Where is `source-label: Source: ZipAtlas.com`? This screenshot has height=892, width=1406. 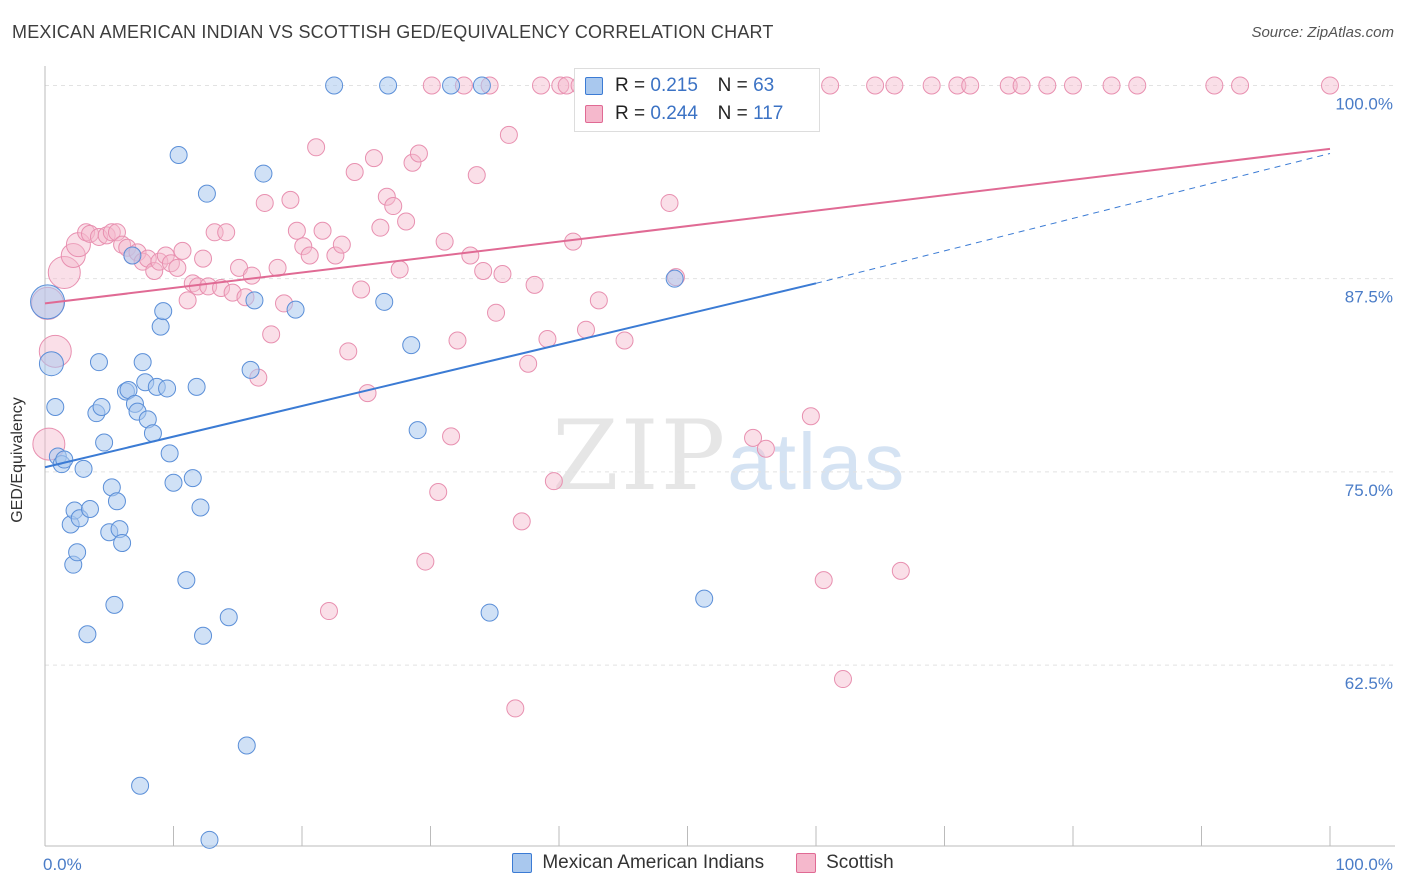
source-label: Source: ZipAtlas.com is located at coordinates (1322, 32).